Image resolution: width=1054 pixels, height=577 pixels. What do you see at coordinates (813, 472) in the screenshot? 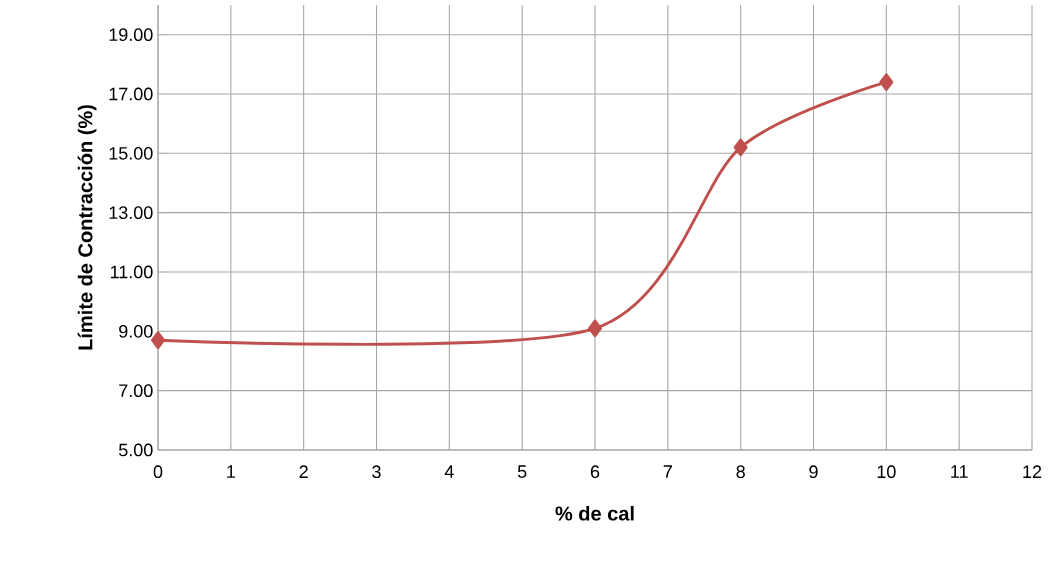
I see `x-tick-label: 9` at bounding box center [813, 472].